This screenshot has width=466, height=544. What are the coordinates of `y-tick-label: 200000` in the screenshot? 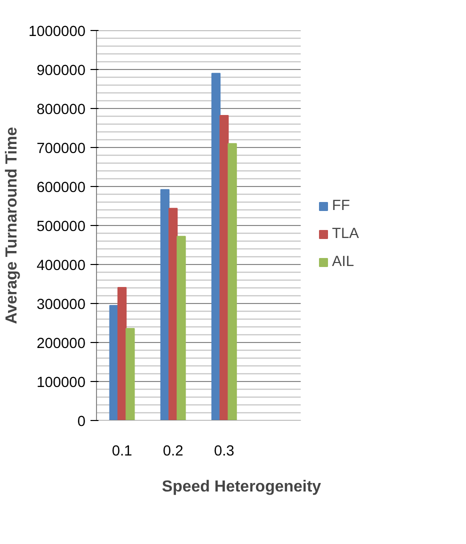 It's located at (61, 344).